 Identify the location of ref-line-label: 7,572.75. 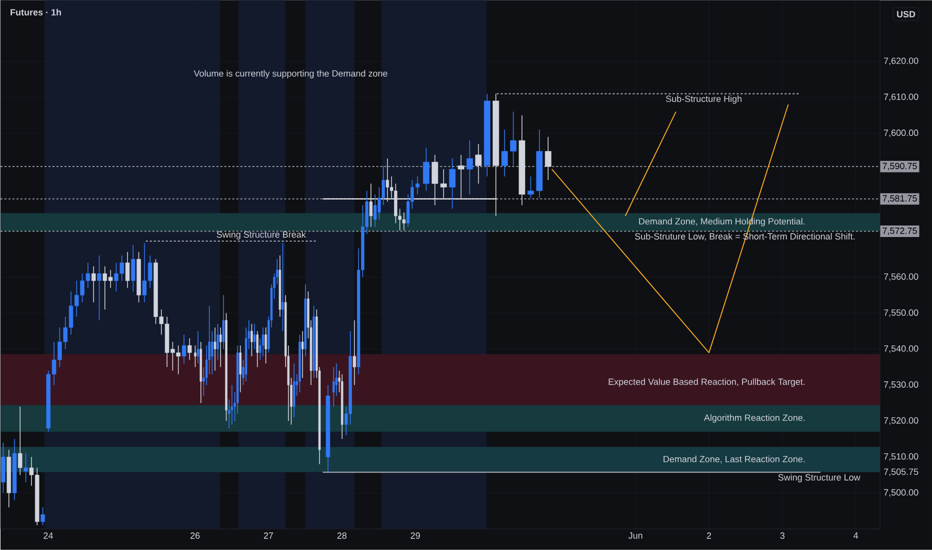
(899, 232).